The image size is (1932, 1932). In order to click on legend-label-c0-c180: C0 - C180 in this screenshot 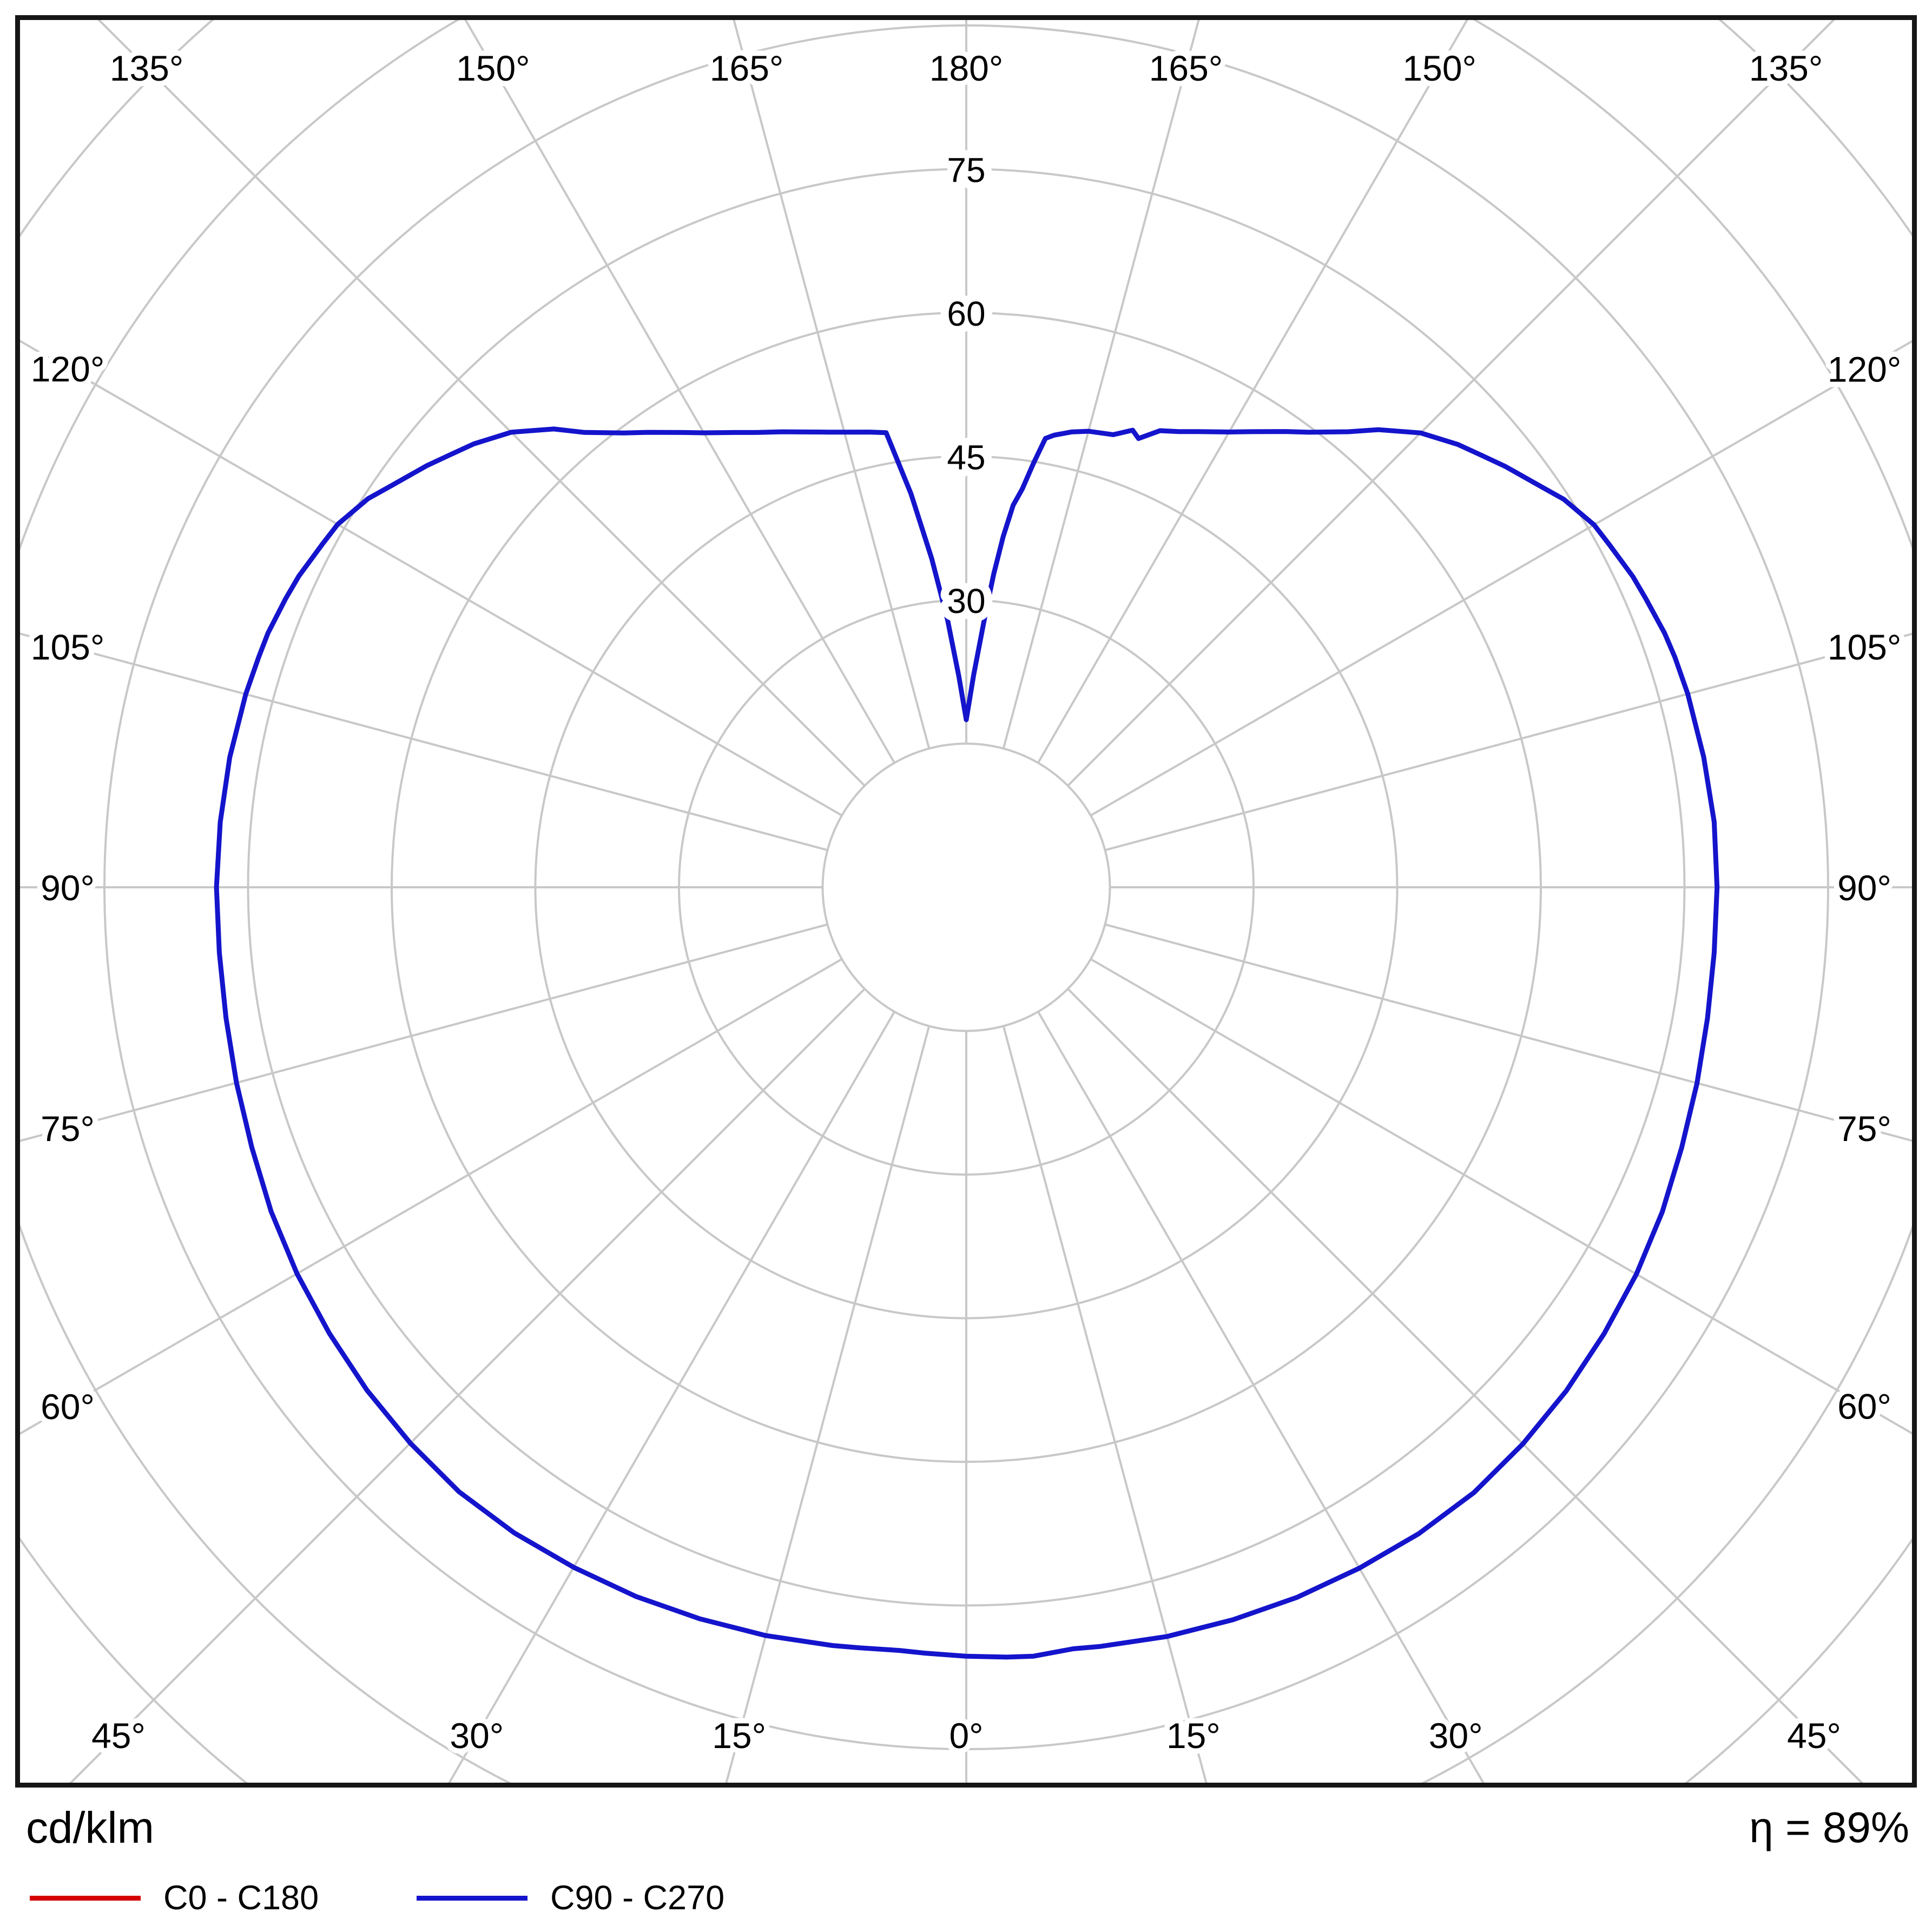, I will do `click(241, 1898)`.